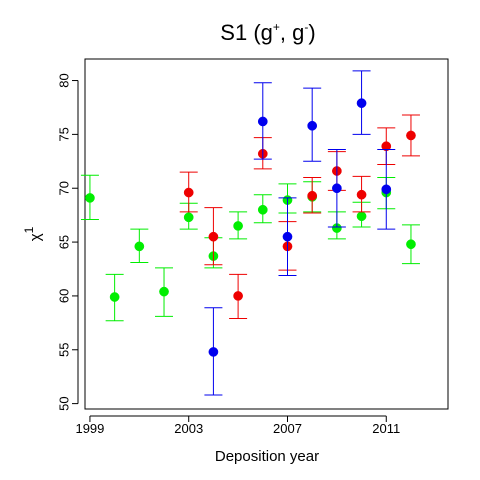  Describe the element at coordinates (386, 428) in the screenshot. I see `x-tick-label: 2011` at that location.